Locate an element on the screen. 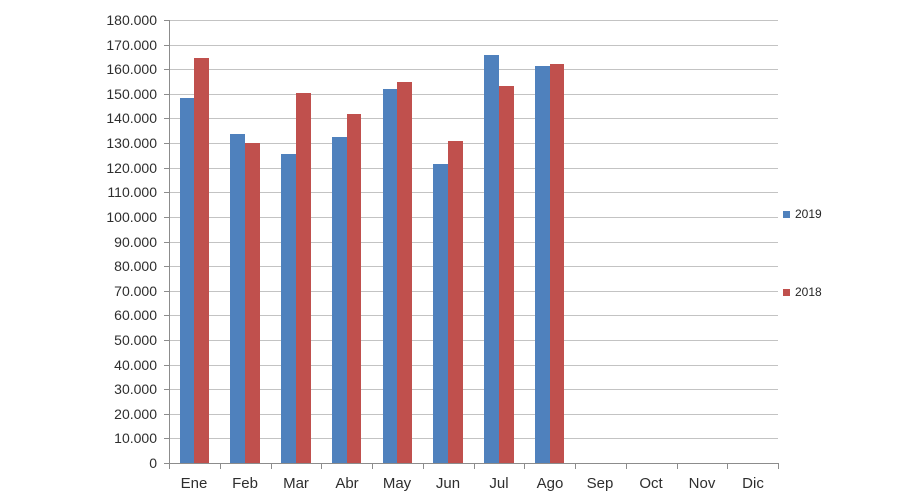 The width and height of the screenshot is (904, 504). legend-label-2019: 2019 is located at coordinates (808, 214).